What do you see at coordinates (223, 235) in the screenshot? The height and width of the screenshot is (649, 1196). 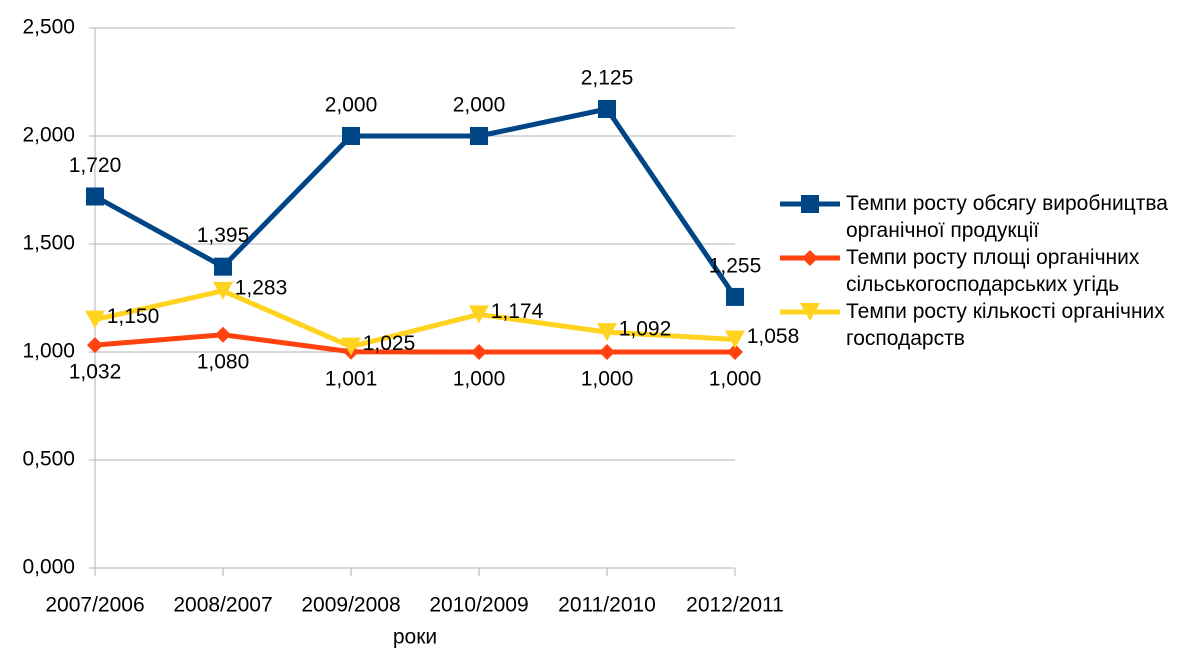 I see `data-label: 1,395` at bounding box center [223, 235].